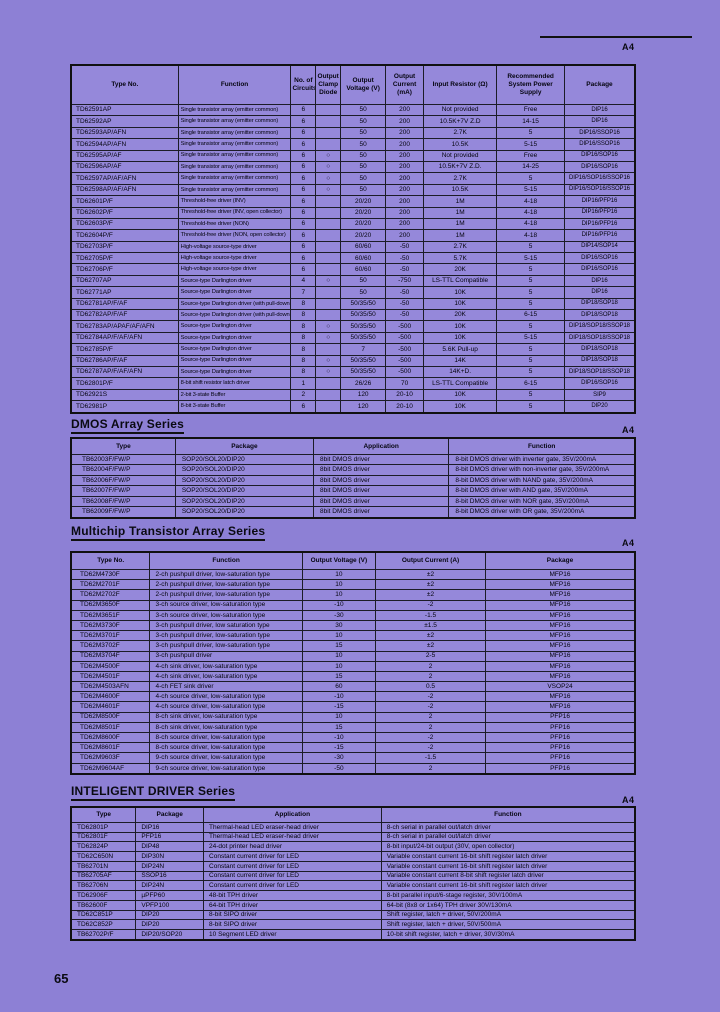 This screenshot has width=720, height=1012. I want to click on table-cell: -1.5, so click(430, 615).